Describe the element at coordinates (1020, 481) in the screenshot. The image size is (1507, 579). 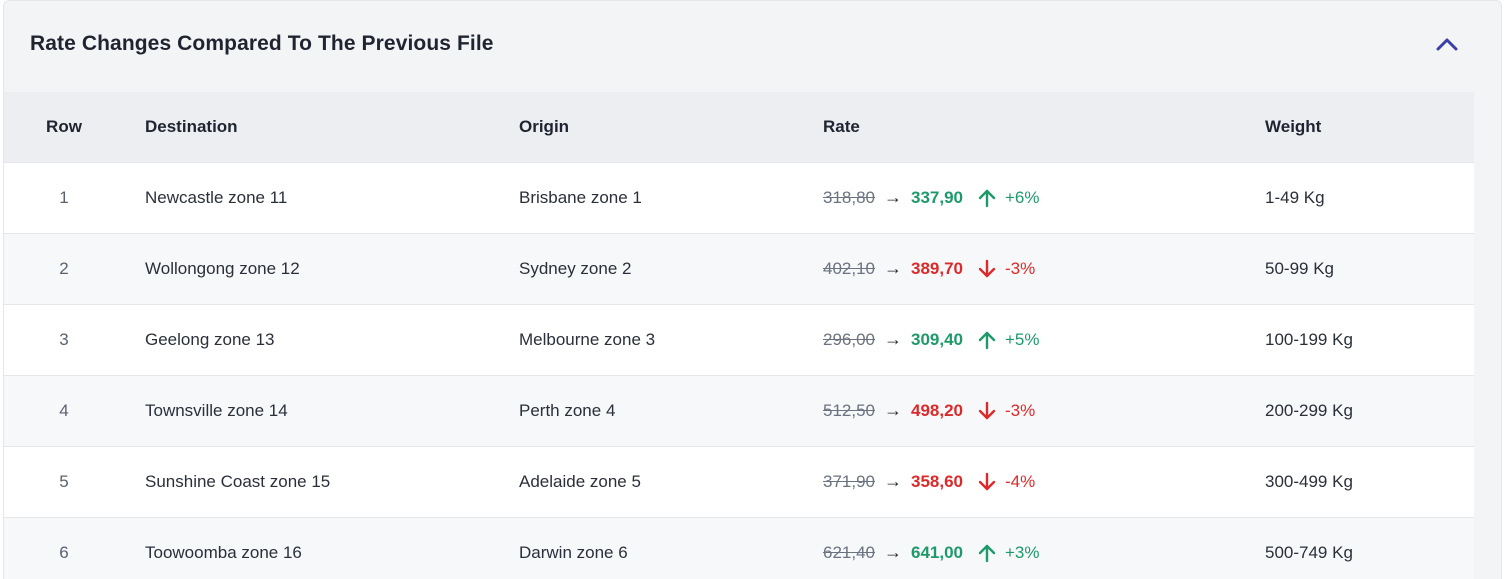
I see `change-percent: -4%` at that location.